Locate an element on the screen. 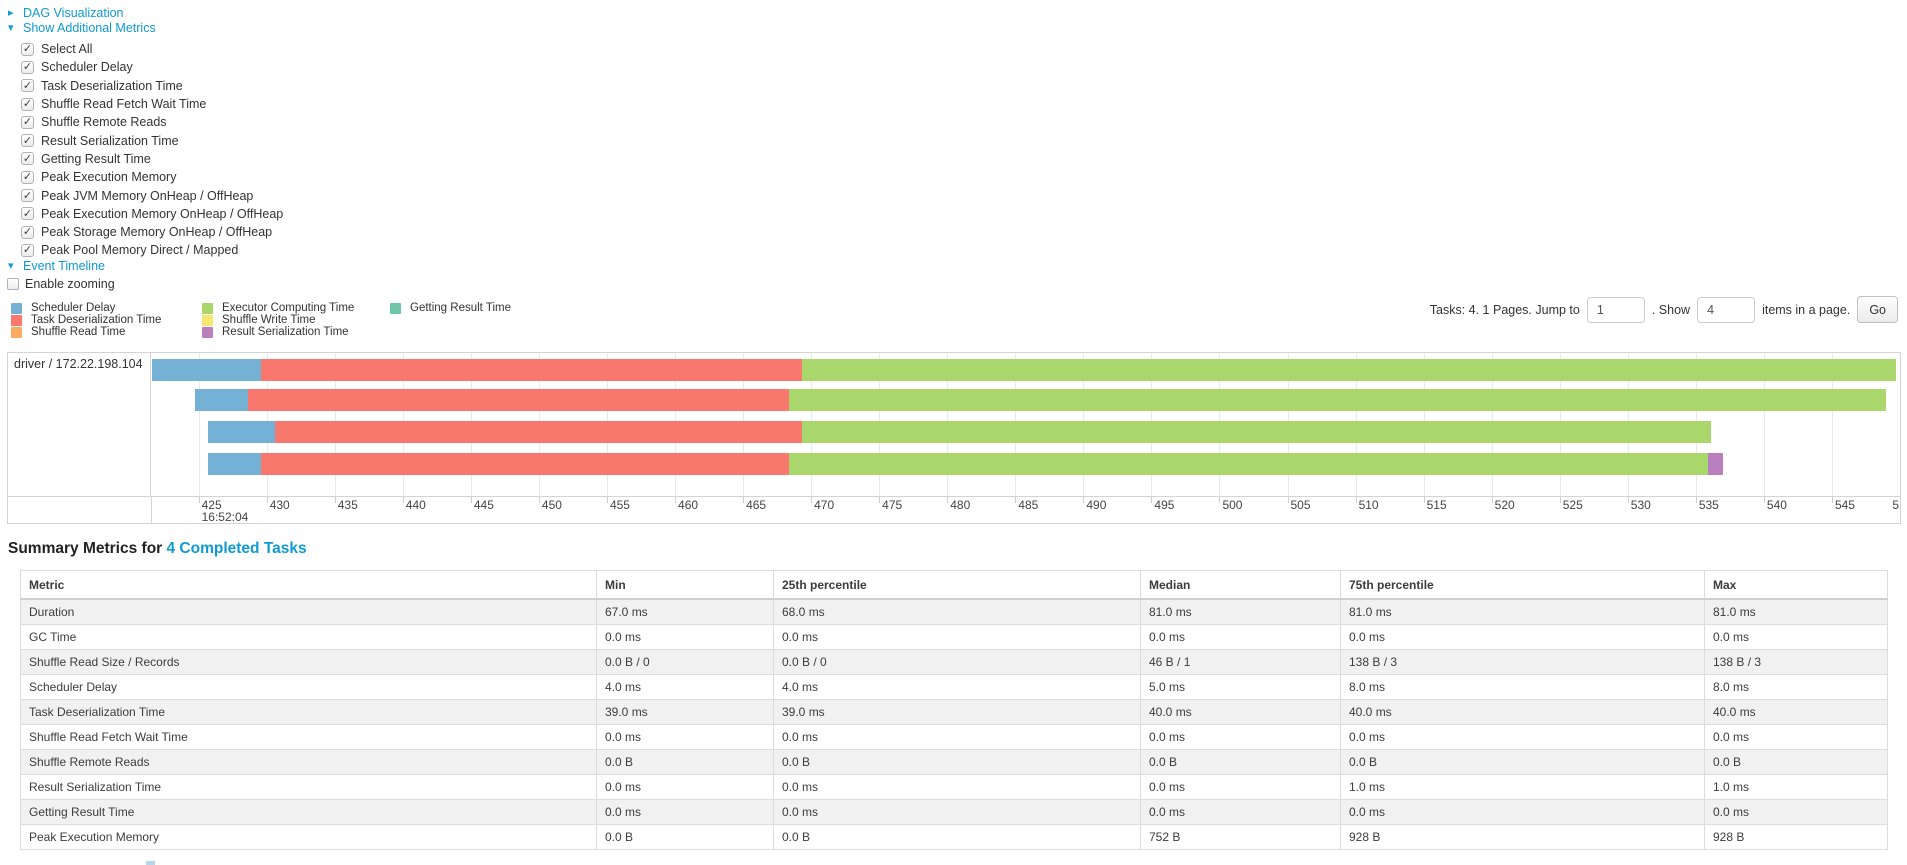  table-cell: 1.0 ms is located at coordinates (1796, 787).